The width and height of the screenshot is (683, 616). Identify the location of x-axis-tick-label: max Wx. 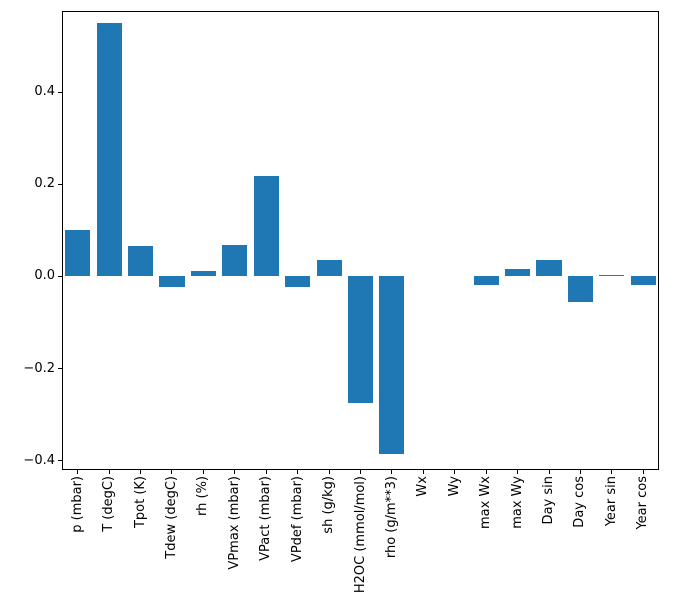
(486, 503).